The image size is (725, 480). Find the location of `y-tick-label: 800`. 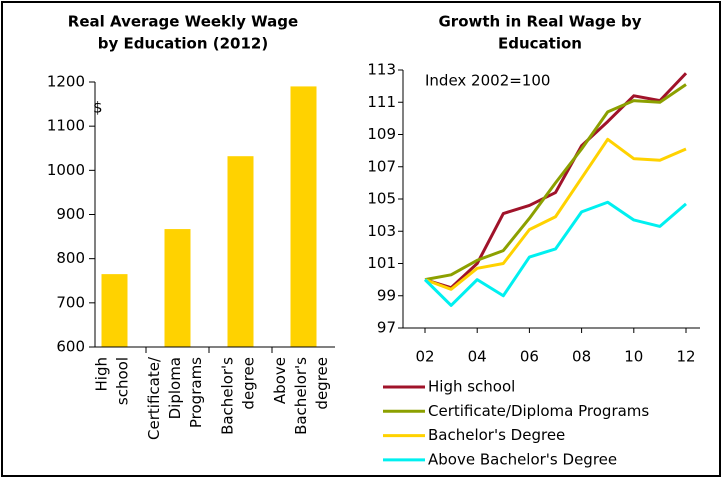

y-tick-label: 800 is located at coordinates (70, 258).